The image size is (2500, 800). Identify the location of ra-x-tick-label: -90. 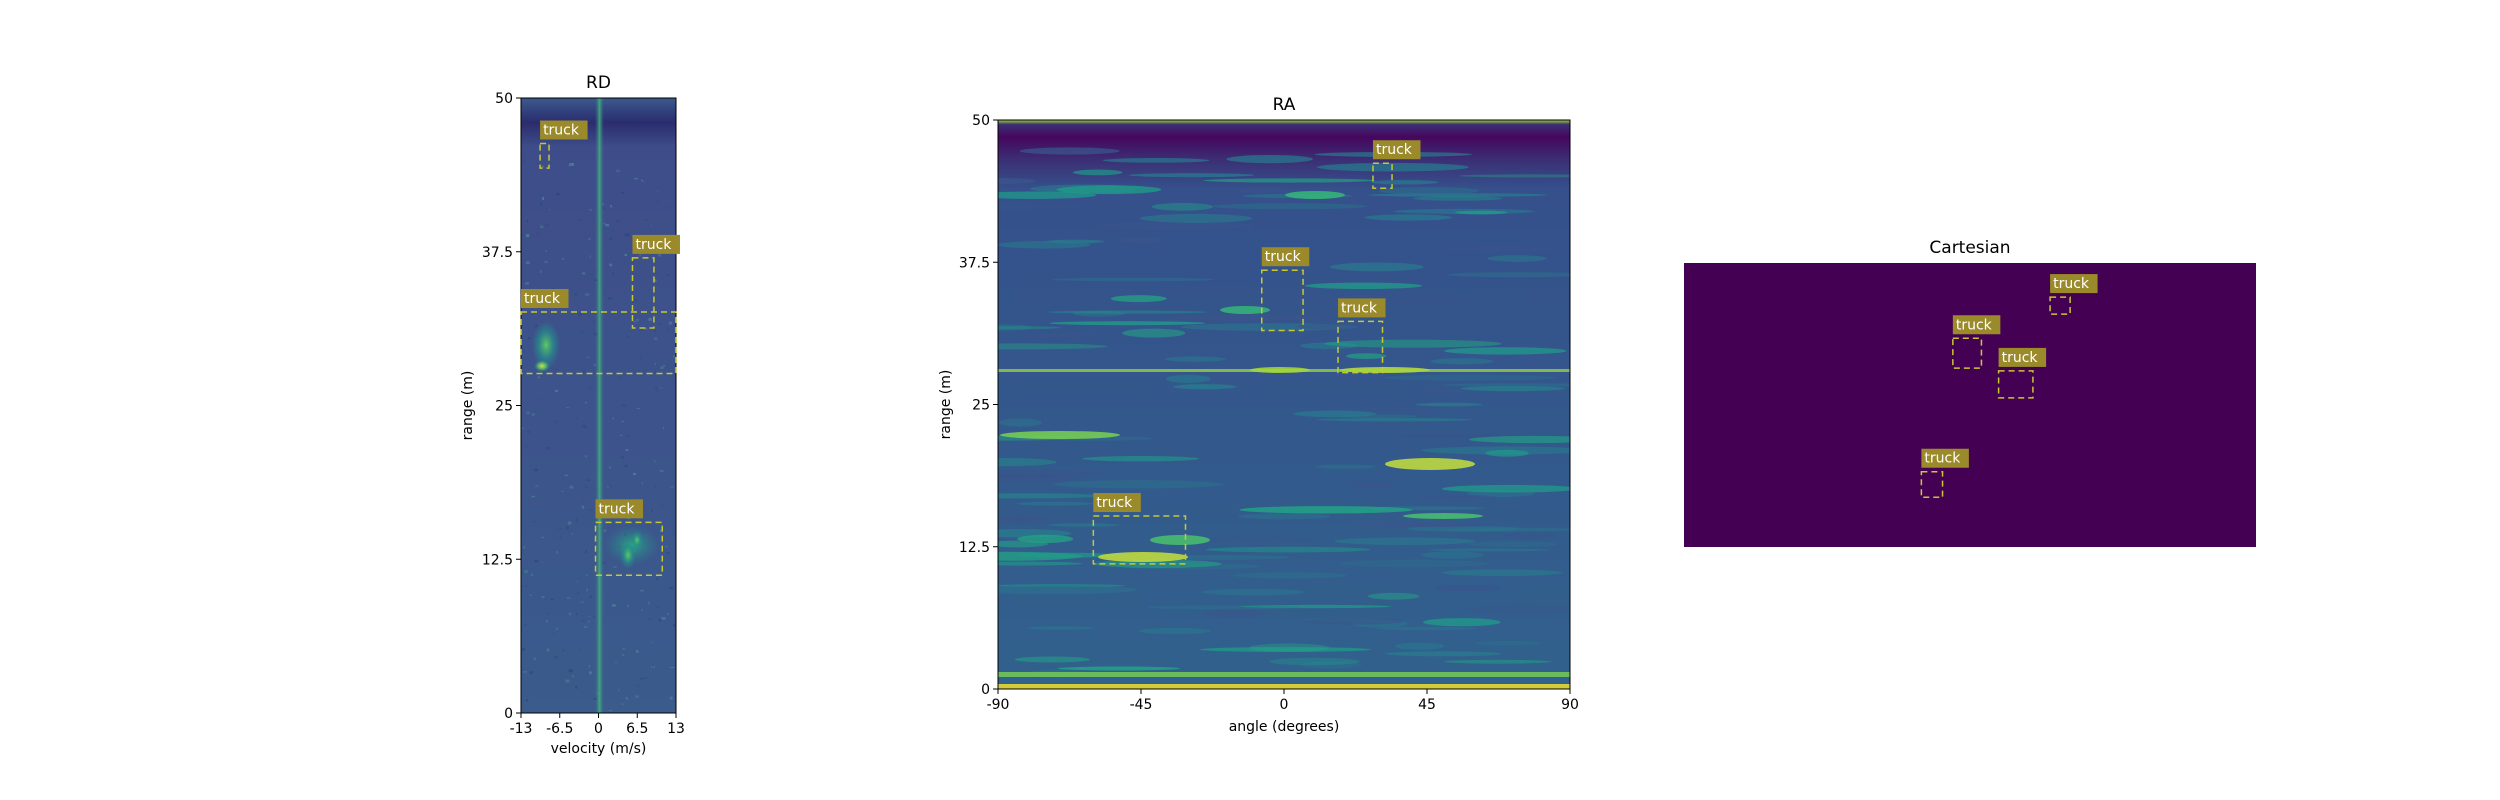
(998, 705).